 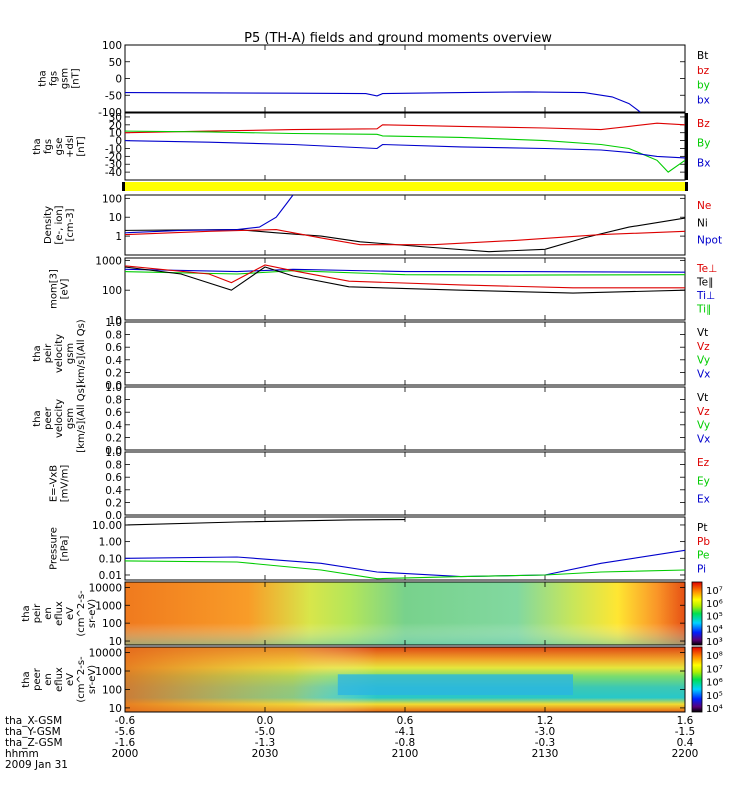 What do you see at coordinates (405, 721) in the screenshot?
I see `x-tick-label: 0.6` at bounding box center [405, 721].